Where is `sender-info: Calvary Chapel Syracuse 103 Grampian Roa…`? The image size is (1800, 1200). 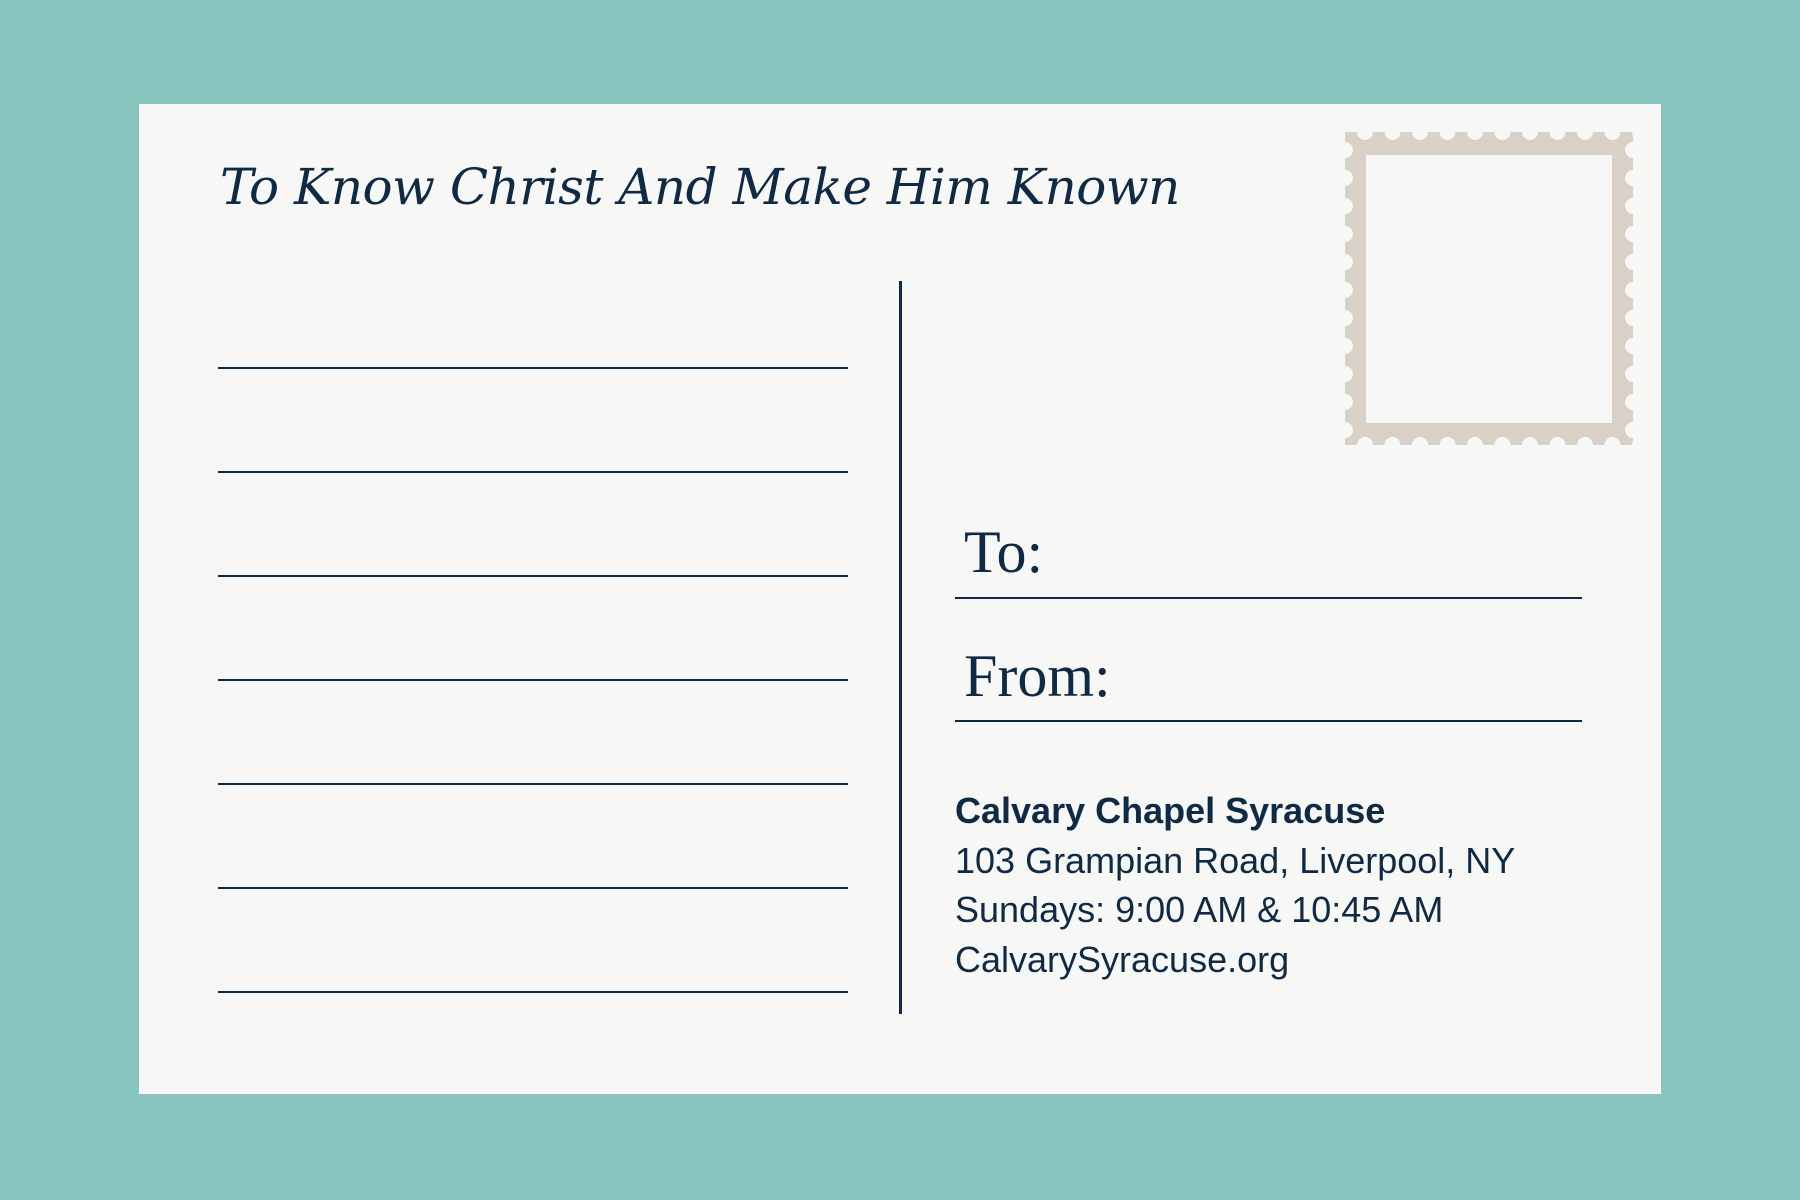 sender-info: Calvary Chapel Syracuse 103 Grampian Roa… is located at coordinates (1235, 885).